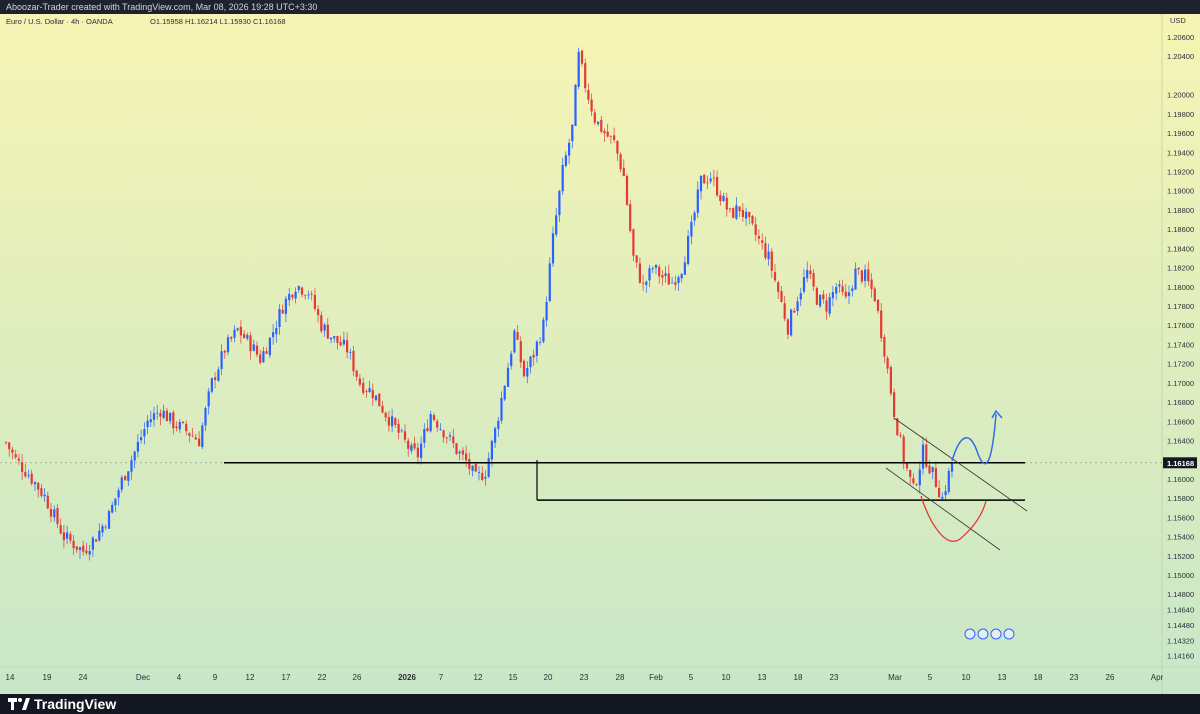 The height and width of the screenshot is (714, 1200). Describe the element at coordinates (626, 480) in the screenshot. I see `drawings` at that location.